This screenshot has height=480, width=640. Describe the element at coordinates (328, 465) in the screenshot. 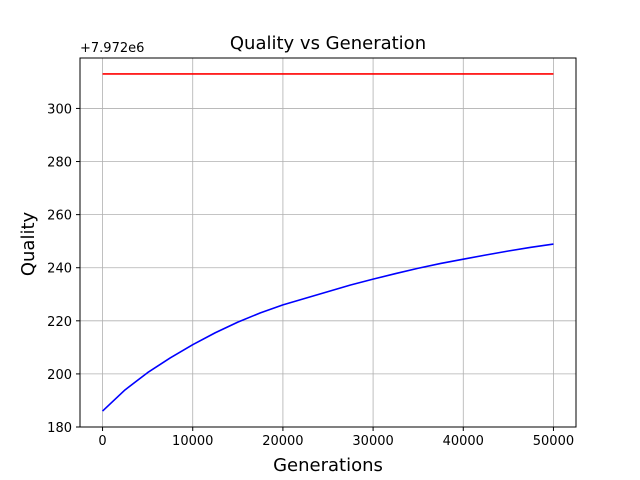

I see `x-axis-label: Generations` at that location.